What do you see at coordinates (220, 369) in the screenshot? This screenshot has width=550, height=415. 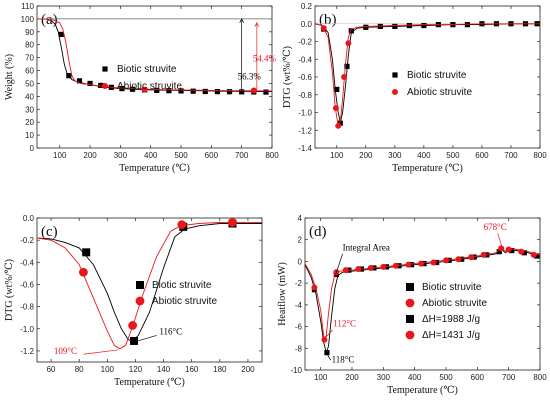 I see `x-tick-label: 180` at bounding box center [220, 369].